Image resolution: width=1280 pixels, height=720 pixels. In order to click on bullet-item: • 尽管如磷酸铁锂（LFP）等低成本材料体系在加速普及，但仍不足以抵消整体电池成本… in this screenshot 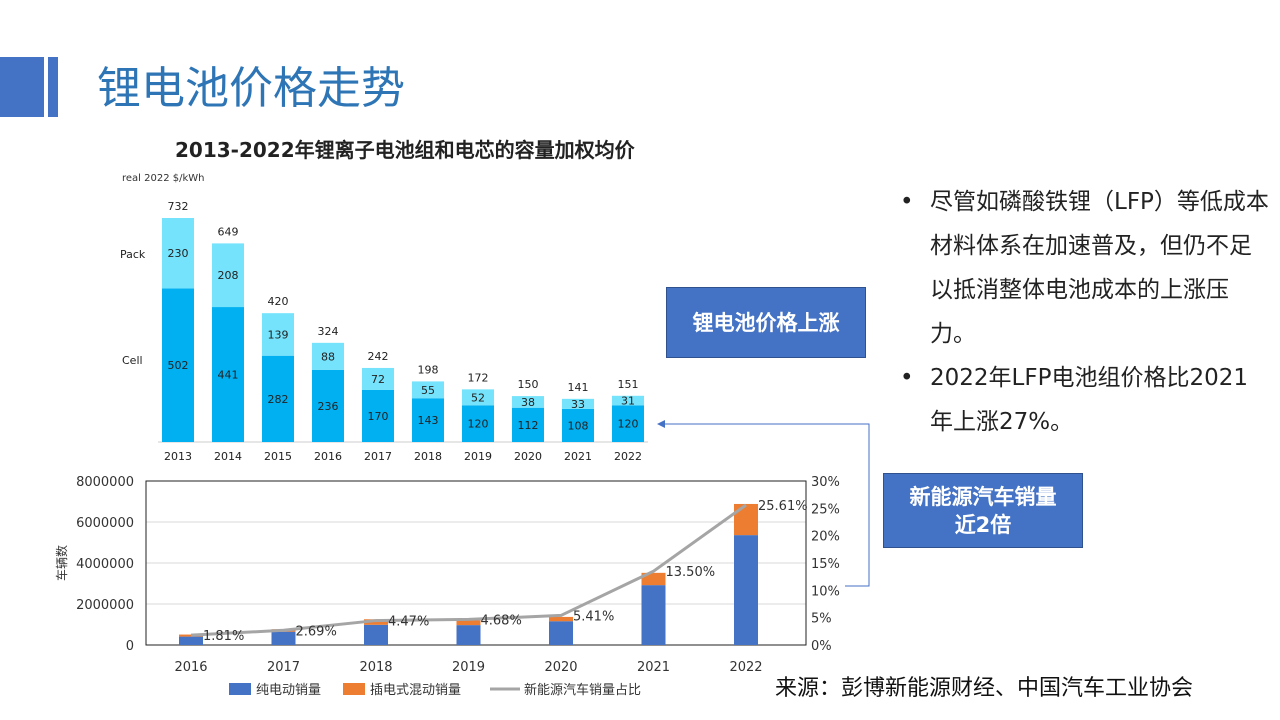, I will do `click(1085, 268)`.